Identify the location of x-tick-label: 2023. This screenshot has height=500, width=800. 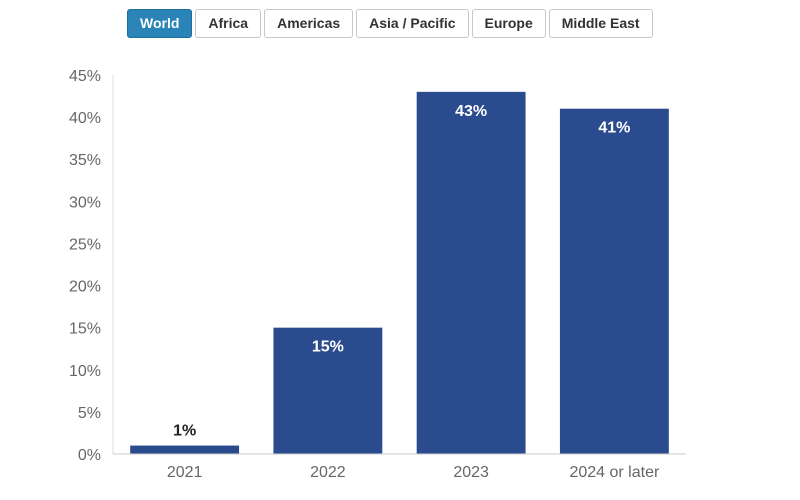
(471, 472).